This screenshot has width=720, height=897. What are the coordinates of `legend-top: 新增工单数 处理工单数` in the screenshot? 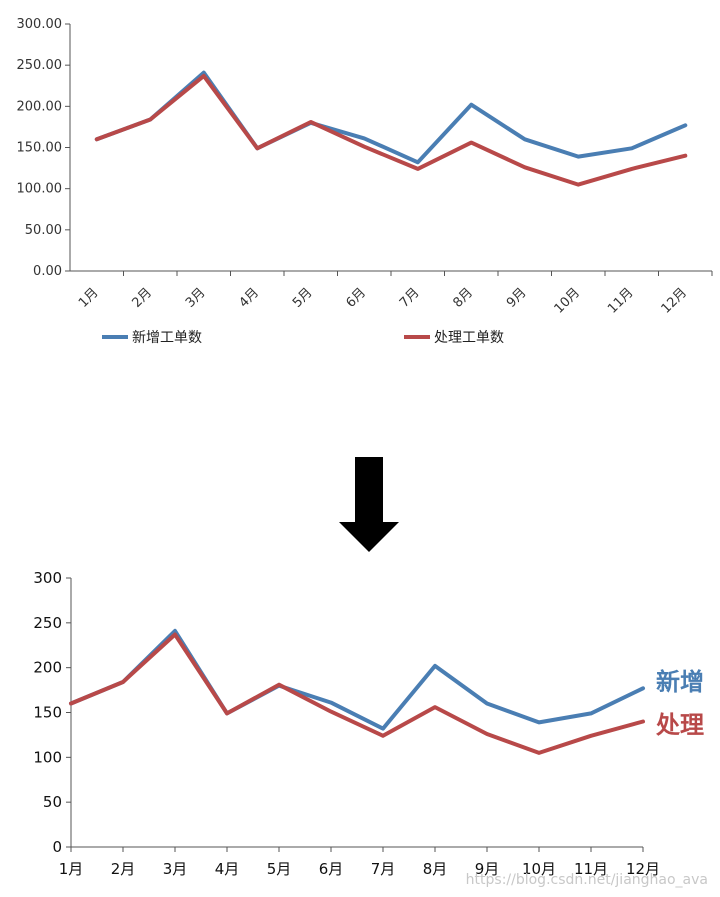 It's located at (303, 338).